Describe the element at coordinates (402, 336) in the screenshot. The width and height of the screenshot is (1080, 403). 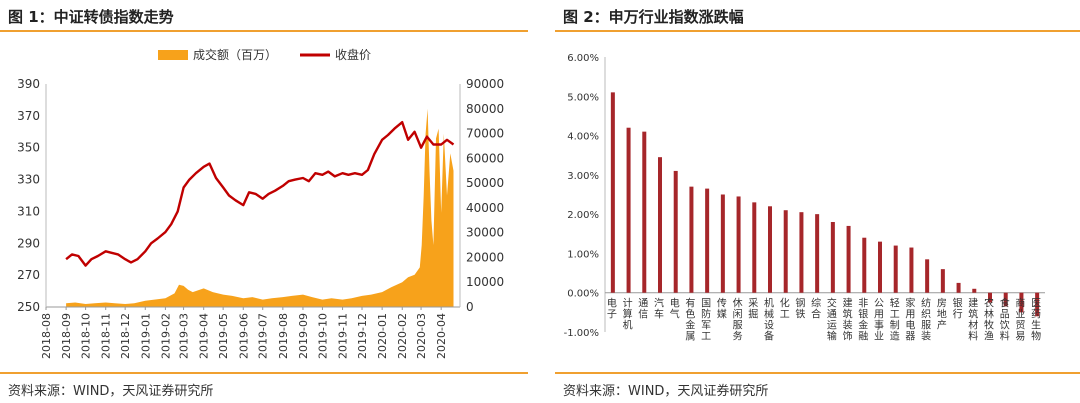
I see `chart1-x-tick-label: 2020-02` at that location.